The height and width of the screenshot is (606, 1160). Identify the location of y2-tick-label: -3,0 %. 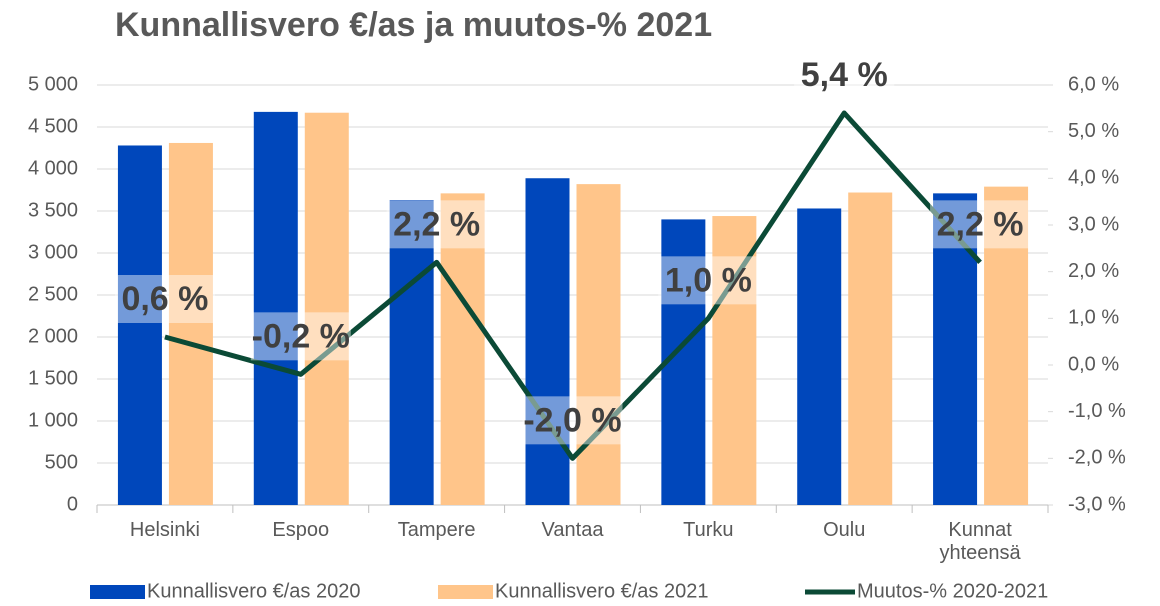
(1097, 504).